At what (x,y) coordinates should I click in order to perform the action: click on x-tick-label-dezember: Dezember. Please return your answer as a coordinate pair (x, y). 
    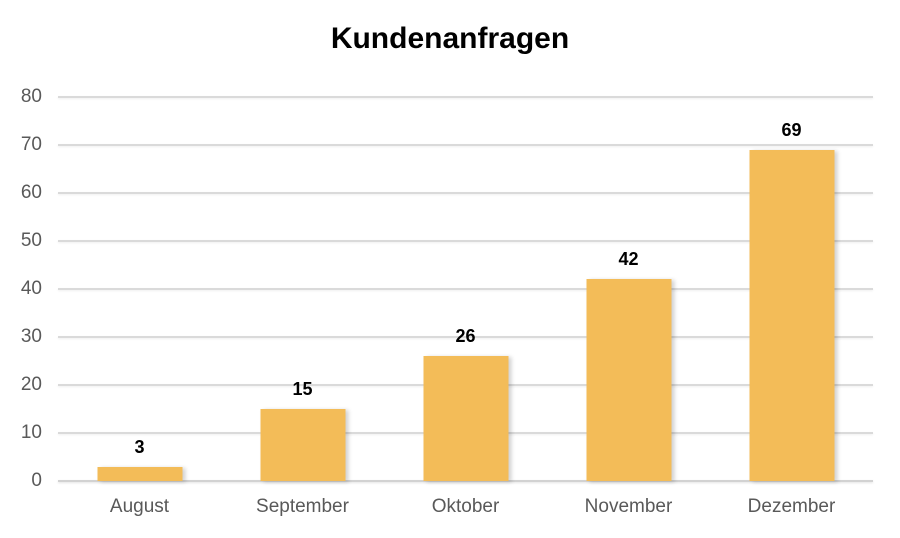
    Looking at the image, I should click on (791, 506).